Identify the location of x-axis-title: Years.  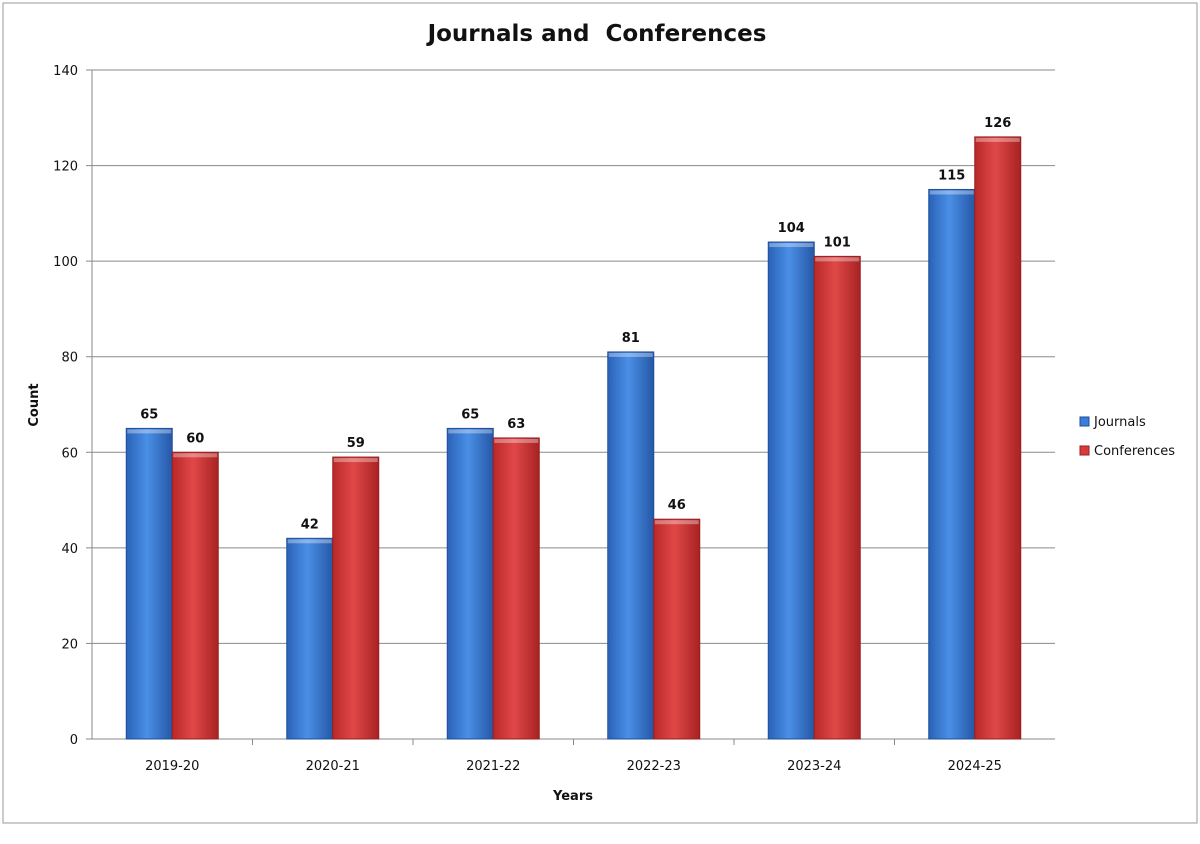
(572, 796).